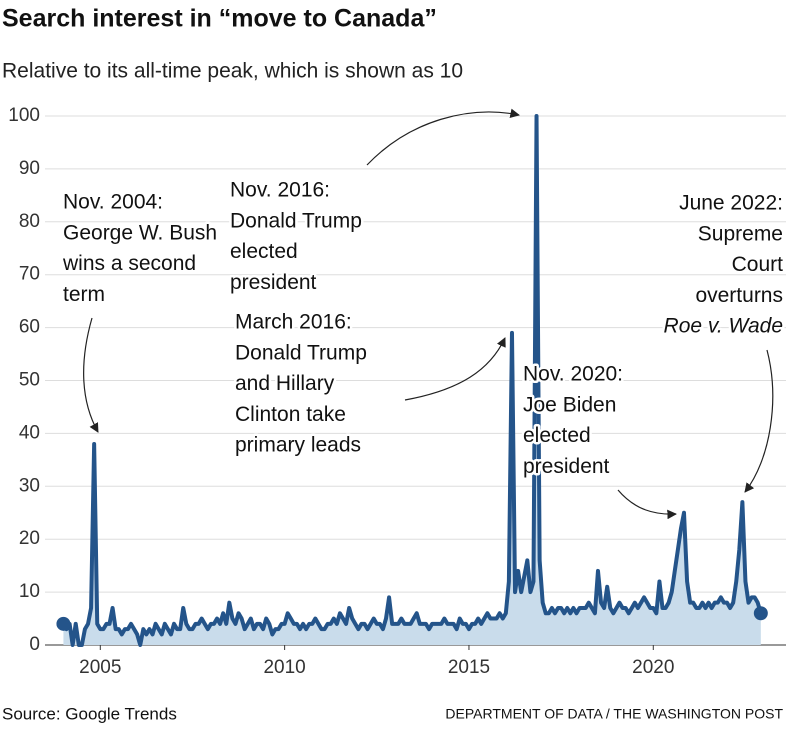 The image size is (786, 729). What do you see at coordinates (569, 404) in the screenshot?
I see `annotation: Joe Biden` at bounding box center [569, 404].